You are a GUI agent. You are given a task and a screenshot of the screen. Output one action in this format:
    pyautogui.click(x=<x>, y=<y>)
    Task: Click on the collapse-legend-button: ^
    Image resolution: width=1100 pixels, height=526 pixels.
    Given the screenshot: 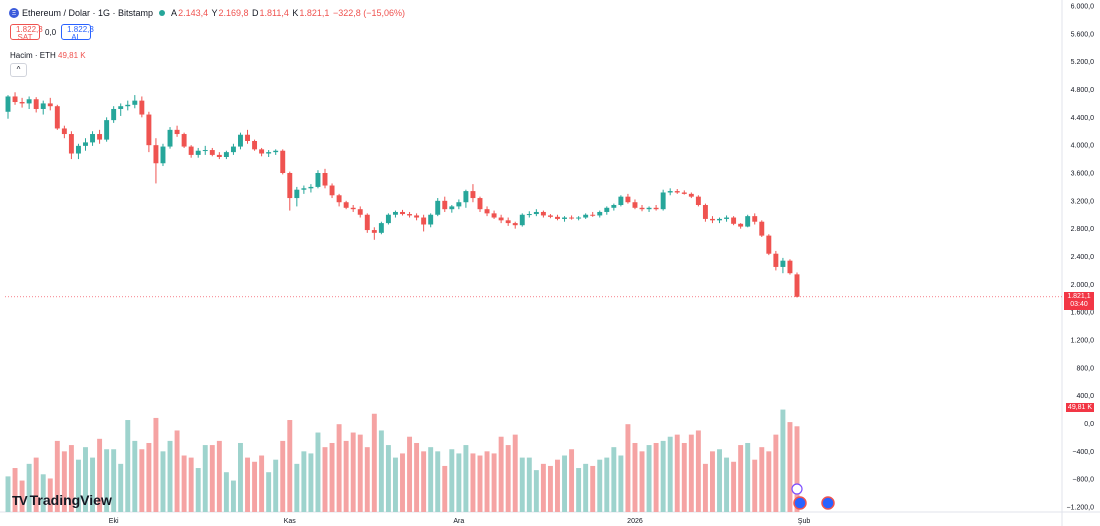 What is the action you would take?
    pyautogui.click(x=18, y=70)
    